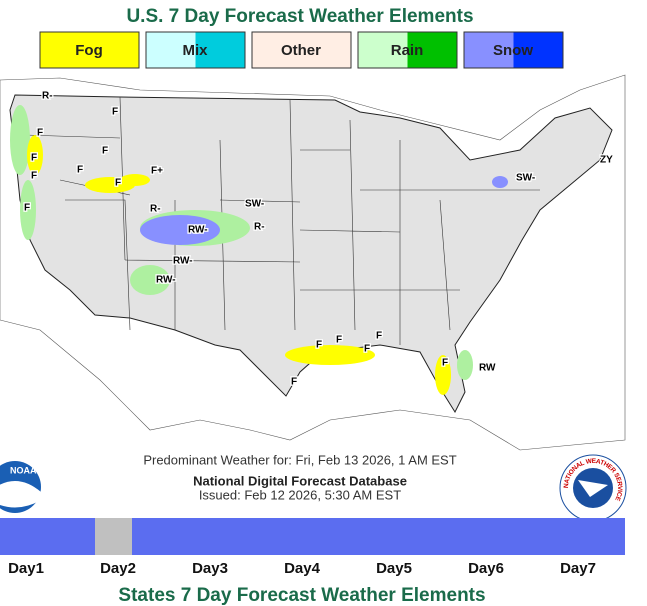 The image size is (647, 606). I want to click on nws-logo: NATIONAL WEATHER SERVICE, so click(593, 488).